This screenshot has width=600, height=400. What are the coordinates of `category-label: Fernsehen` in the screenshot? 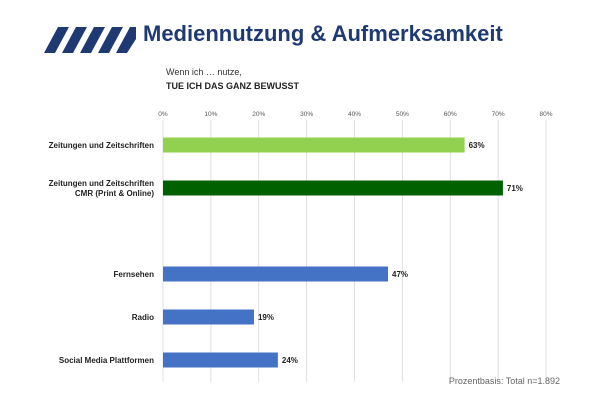 It's located at (134, 274).